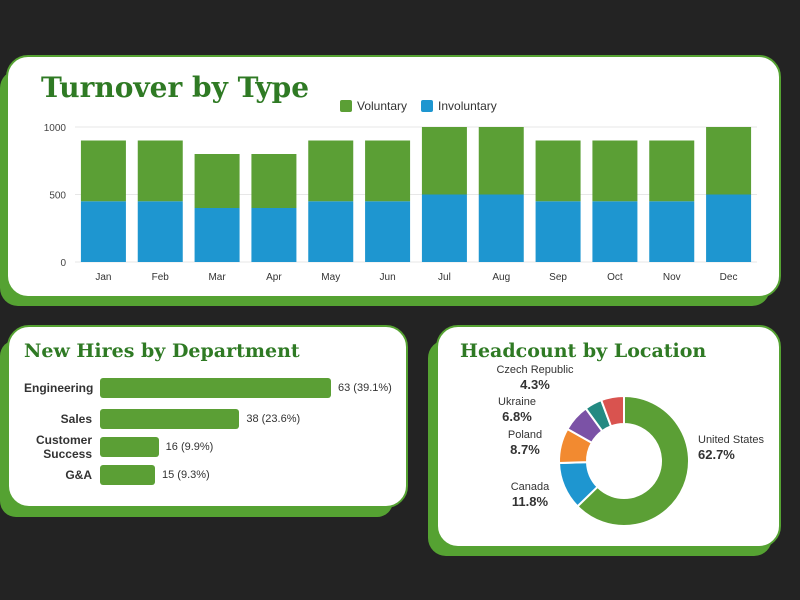 The image size is (800, 600). I want to click on x-tick-label: Jun, so click(388, 277).